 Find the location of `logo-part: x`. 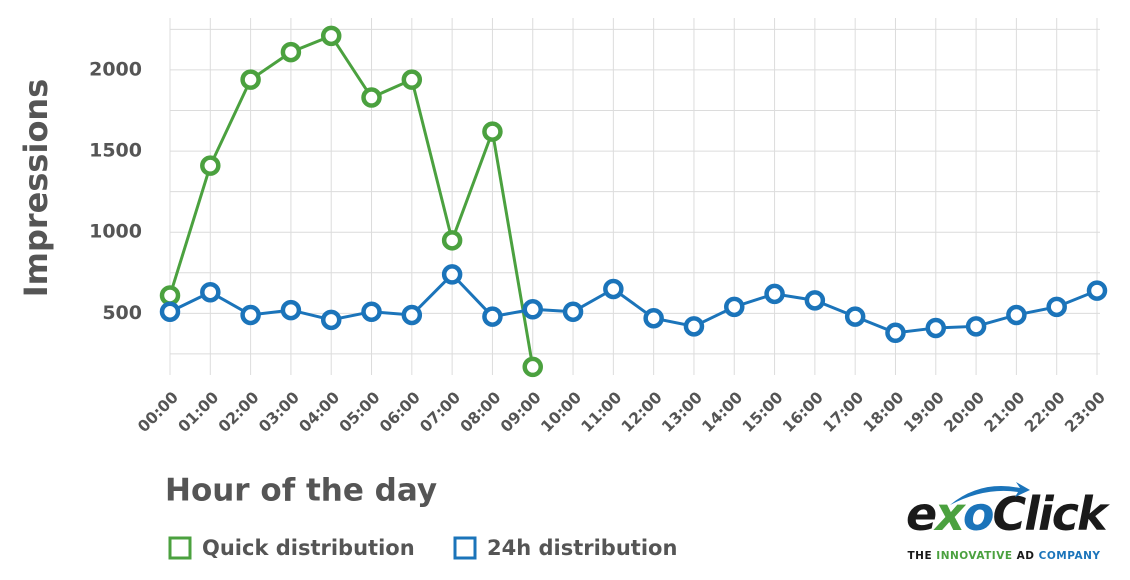

logo-part: x is located at coordinates (949, 514).